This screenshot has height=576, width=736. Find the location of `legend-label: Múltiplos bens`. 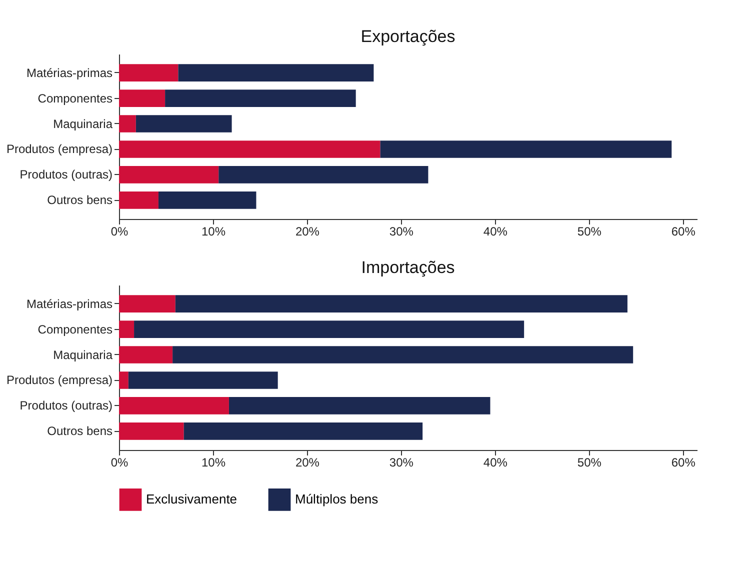

legend-label: Múltiplos bens is located at coordinates (337, 499).